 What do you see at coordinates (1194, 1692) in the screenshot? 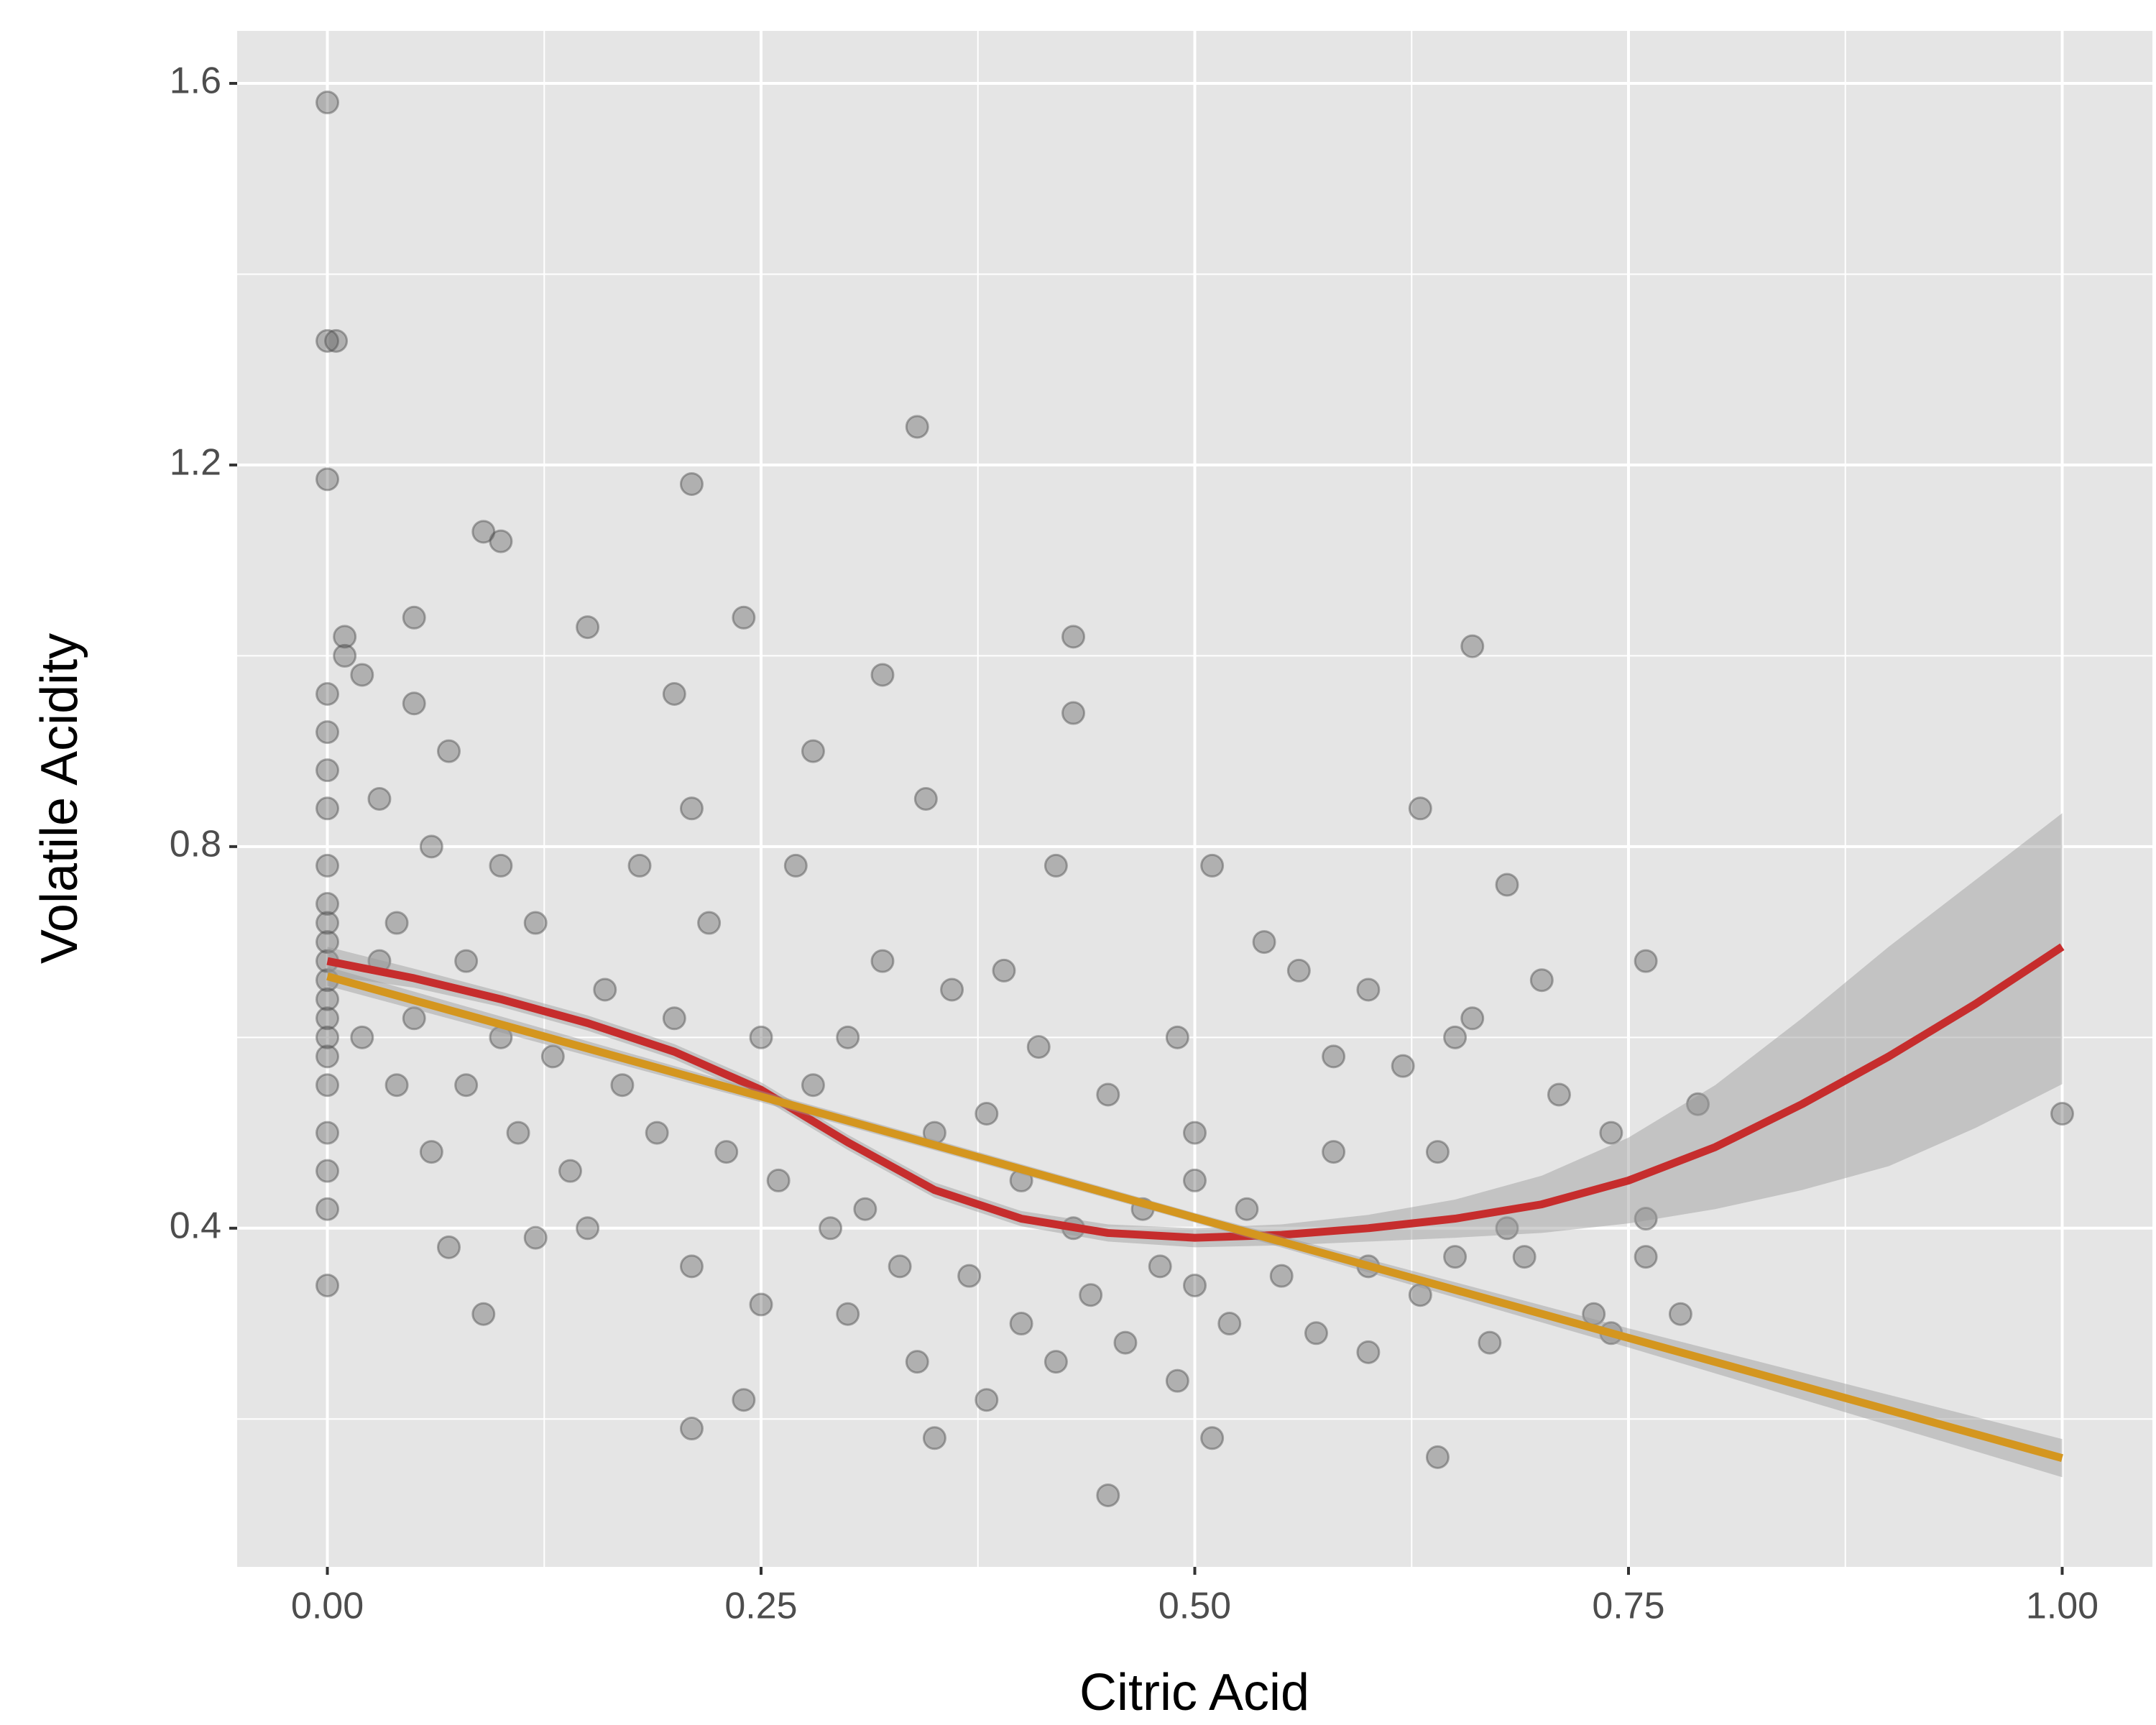
I see `x-axis-title: Citric Acid` at bounding box center [1194, 1692].